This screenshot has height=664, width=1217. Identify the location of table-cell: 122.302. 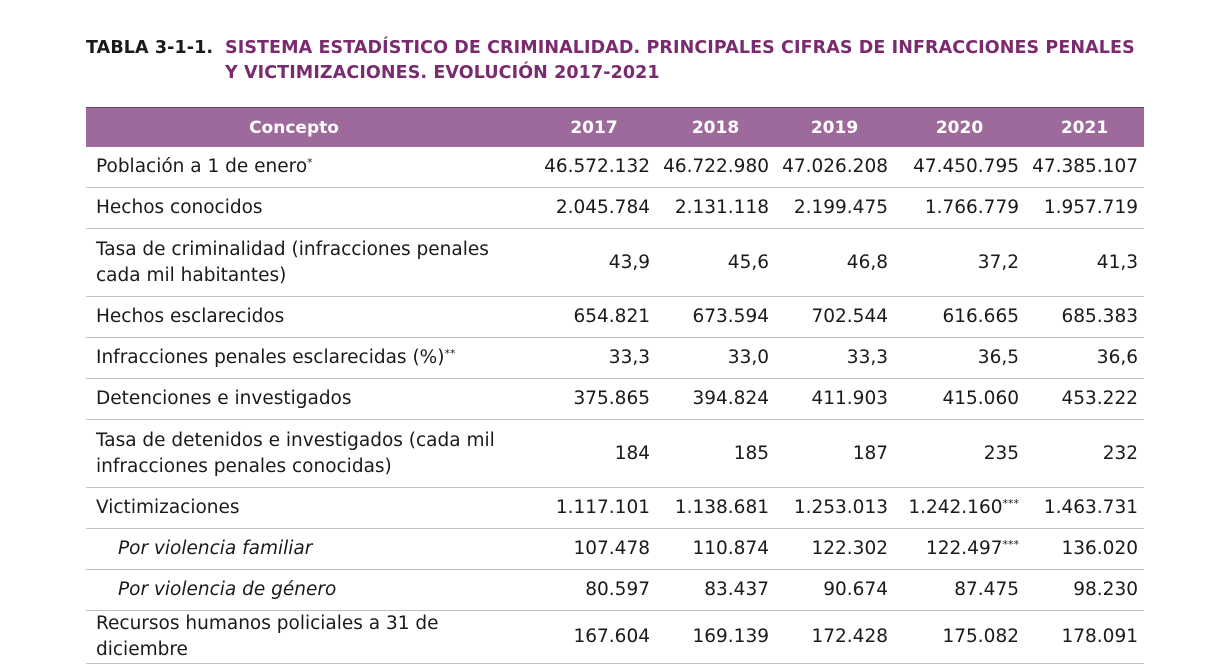
(834, 549).